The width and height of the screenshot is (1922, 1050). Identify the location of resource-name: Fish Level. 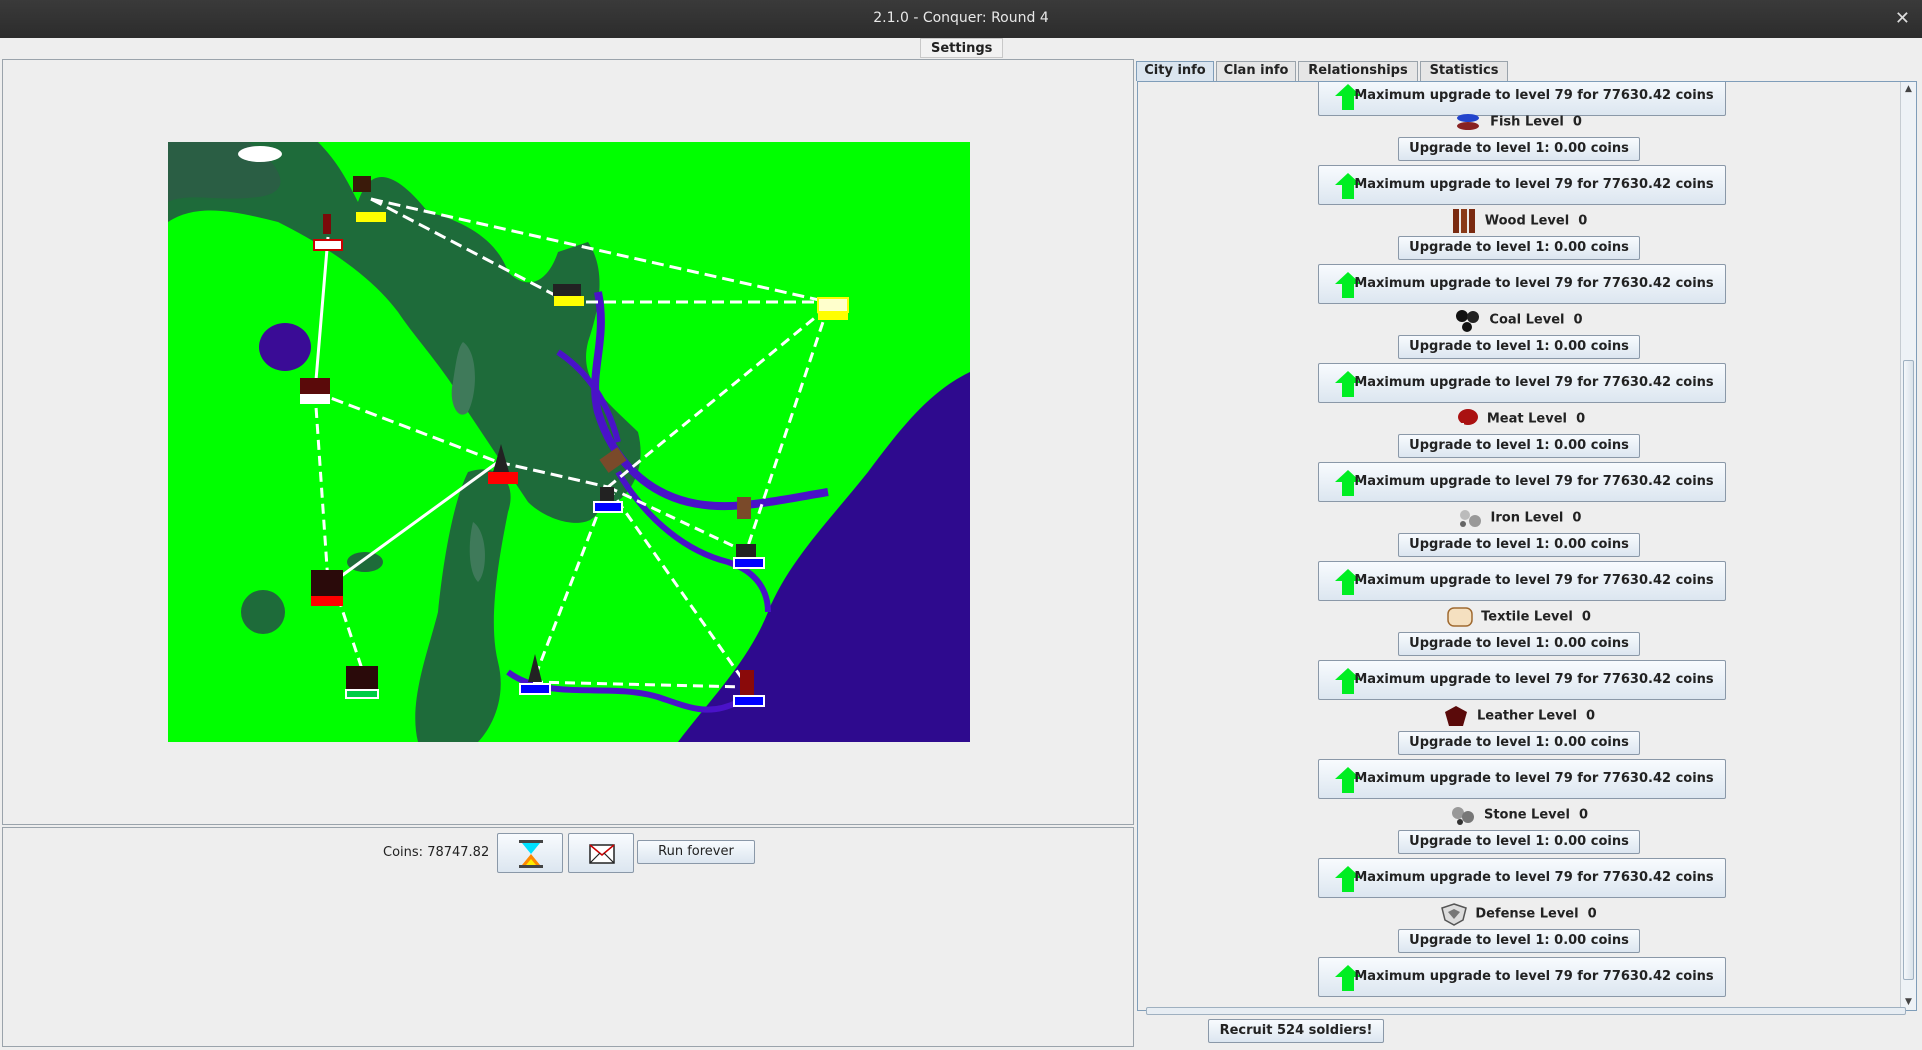
(1527, 122).